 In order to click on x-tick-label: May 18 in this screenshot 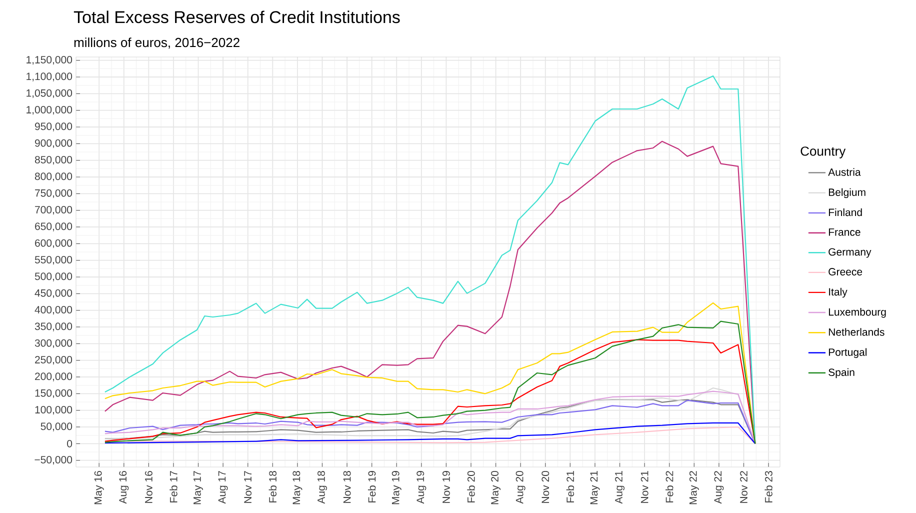, I will do `click(297, 487)`.